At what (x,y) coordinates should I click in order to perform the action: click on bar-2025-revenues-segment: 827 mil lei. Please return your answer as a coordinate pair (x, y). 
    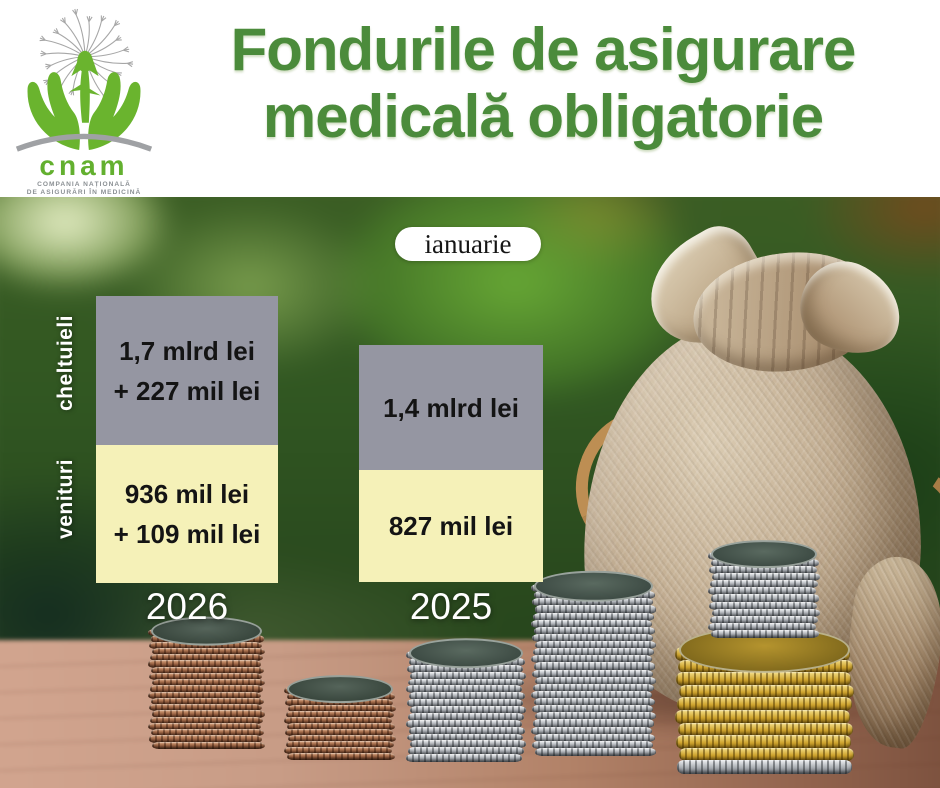
    Looking at the image, I should click on (451, 526).